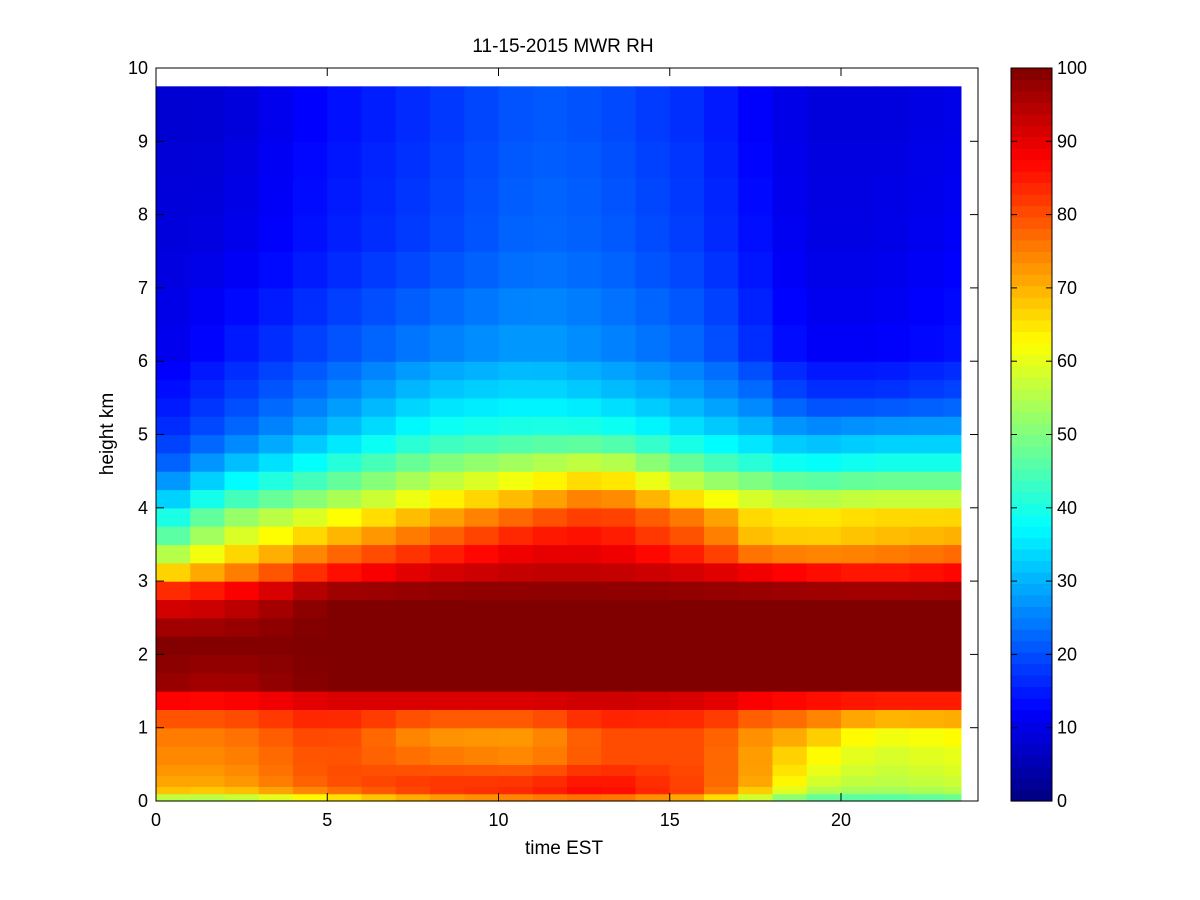 The height and width of the screenshot is (900, 1200). Describe the element at coordinates (564, 848) in the screenshot. I see `x-axis-label: time EST` at that location.